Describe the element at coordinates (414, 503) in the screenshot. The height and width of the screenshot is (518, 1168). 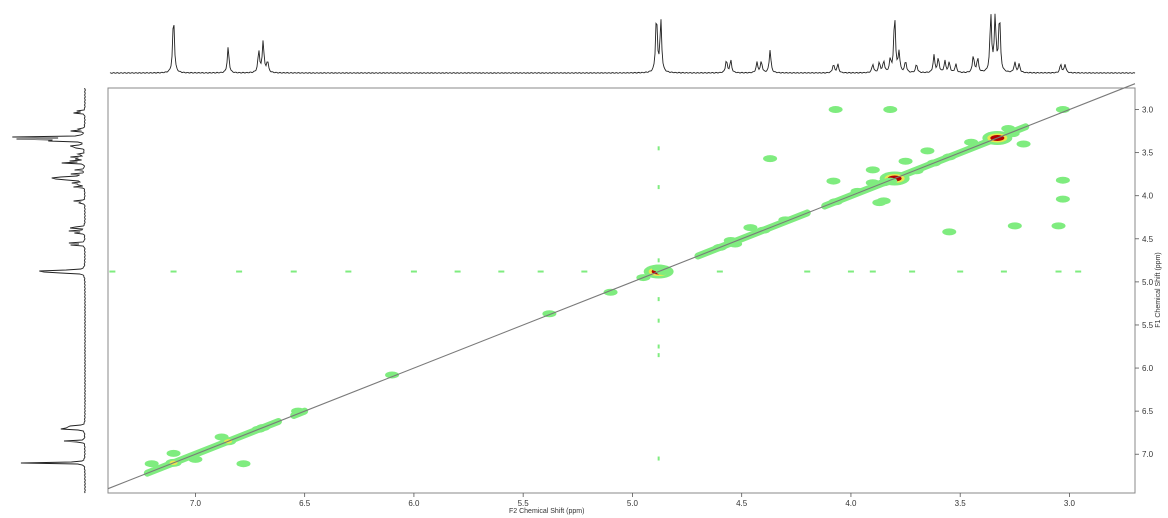
I see `x-tick-label: 6.0` at that location.